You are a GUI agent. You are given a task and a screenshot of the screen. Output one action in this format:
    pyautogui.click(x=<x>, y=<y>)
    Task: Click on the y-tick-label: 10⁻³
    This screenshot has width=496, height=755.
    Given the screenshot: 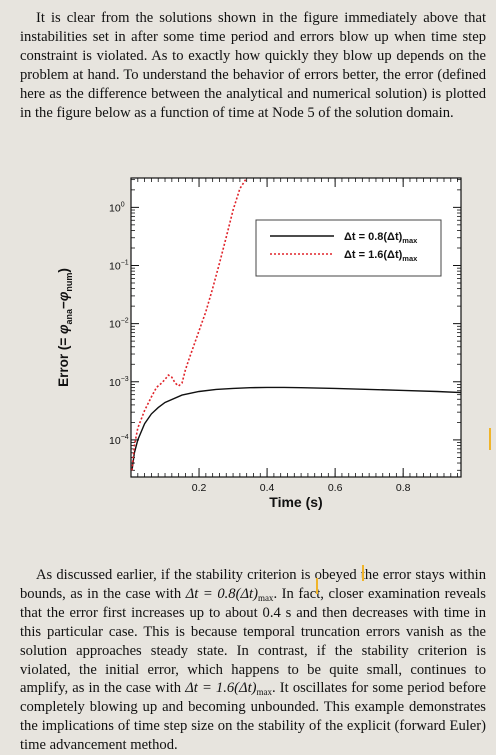 What is the action you would take?
    pyautogui.click(x=119, y=382)
    